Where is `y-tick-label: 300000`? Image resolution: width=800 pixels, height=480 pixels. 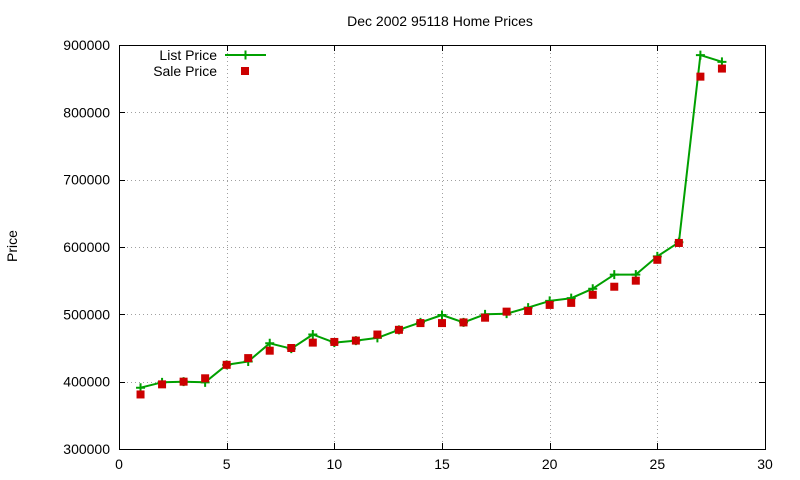 y-tick-label: 300000 is located at coordinates (86, 449).